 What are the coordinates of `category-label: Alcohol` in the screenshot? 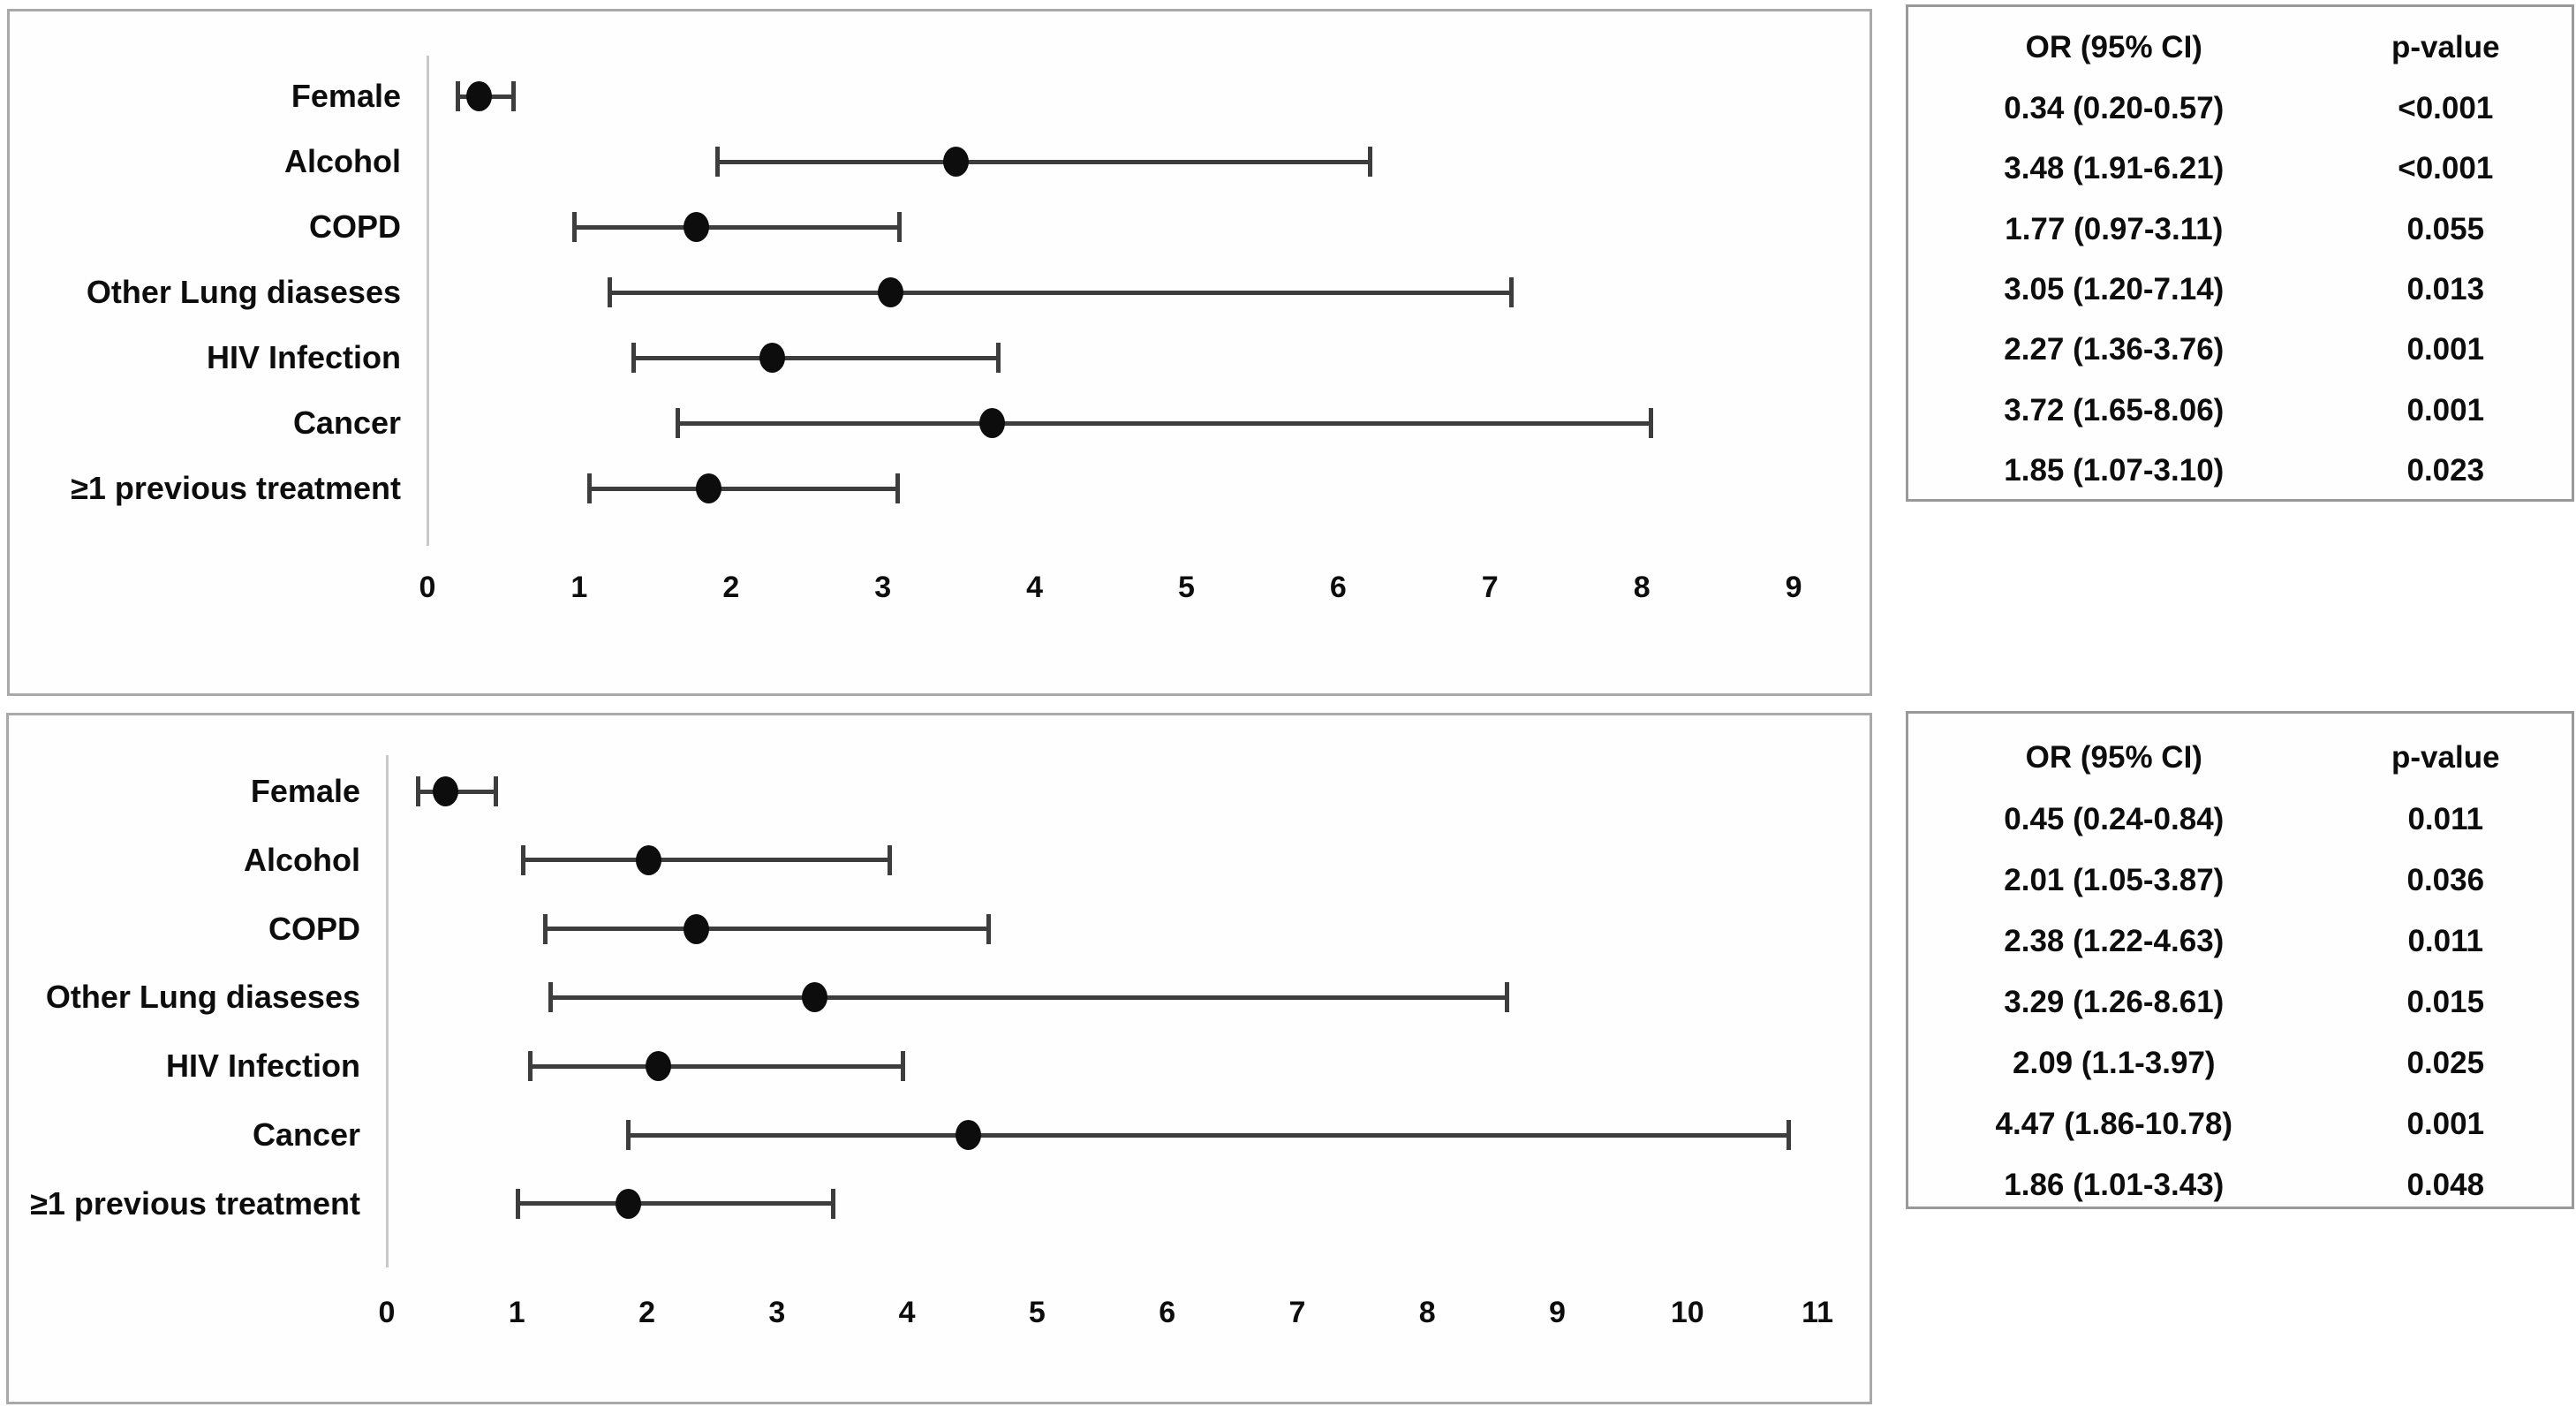 It's located at (343, 161).